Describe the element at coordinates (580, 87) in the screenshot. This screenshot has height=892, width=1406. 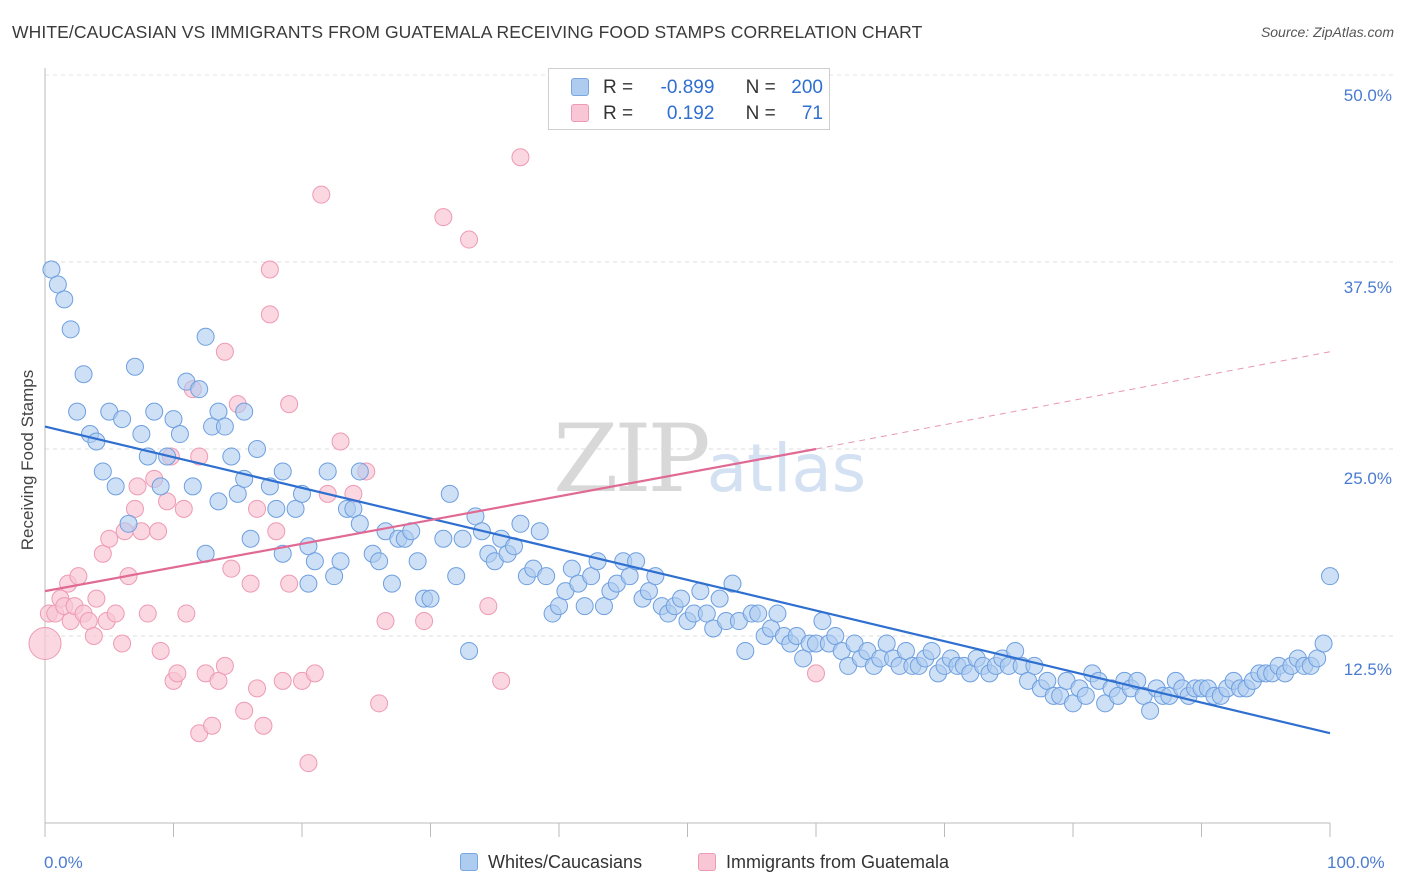
I see `whites-swatch` at that location.